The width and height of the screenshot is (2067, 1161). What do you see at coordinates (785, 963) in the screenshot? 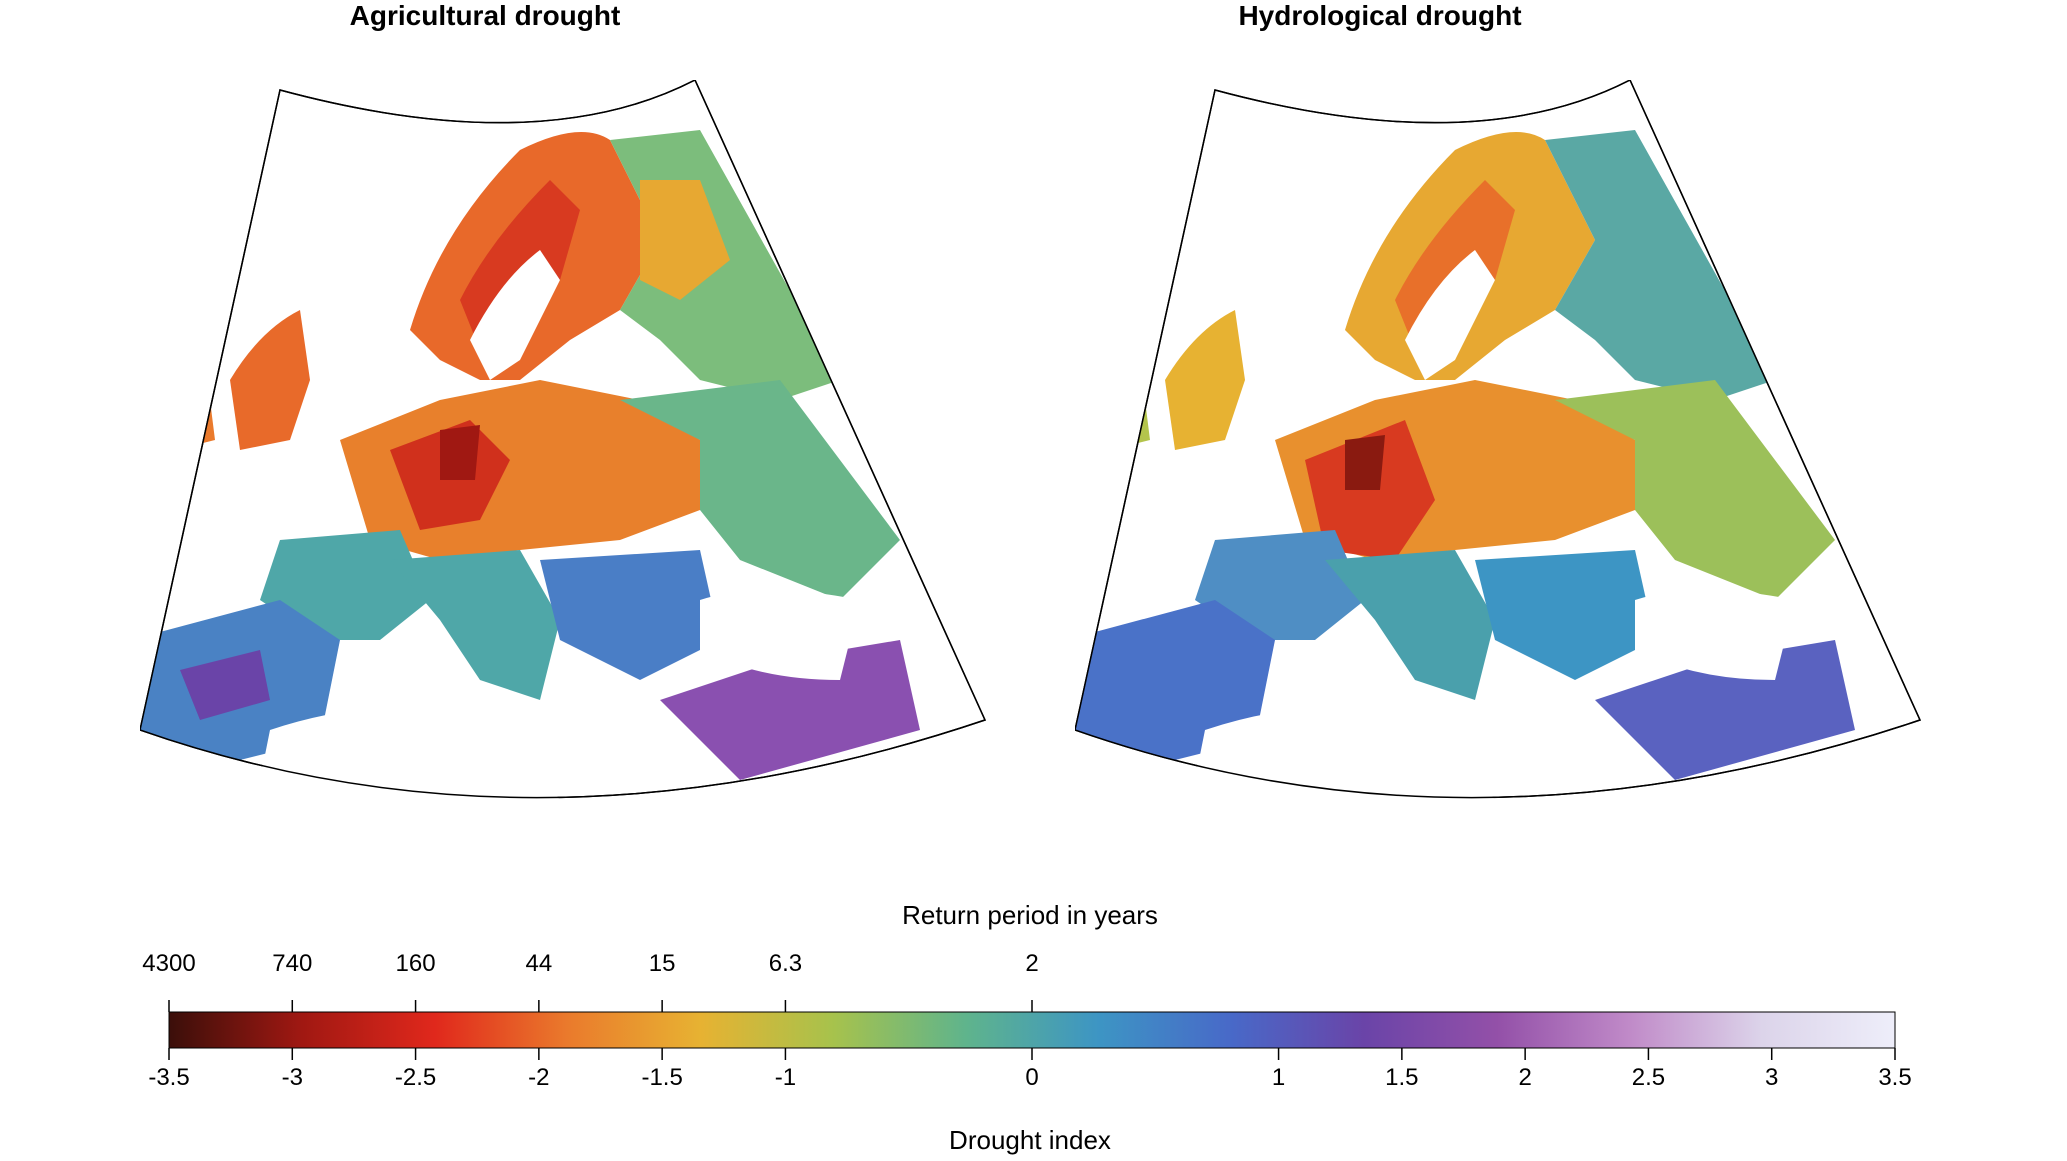
I see `return-period-tick-label: 6.3` at bounding box center [785, 963].